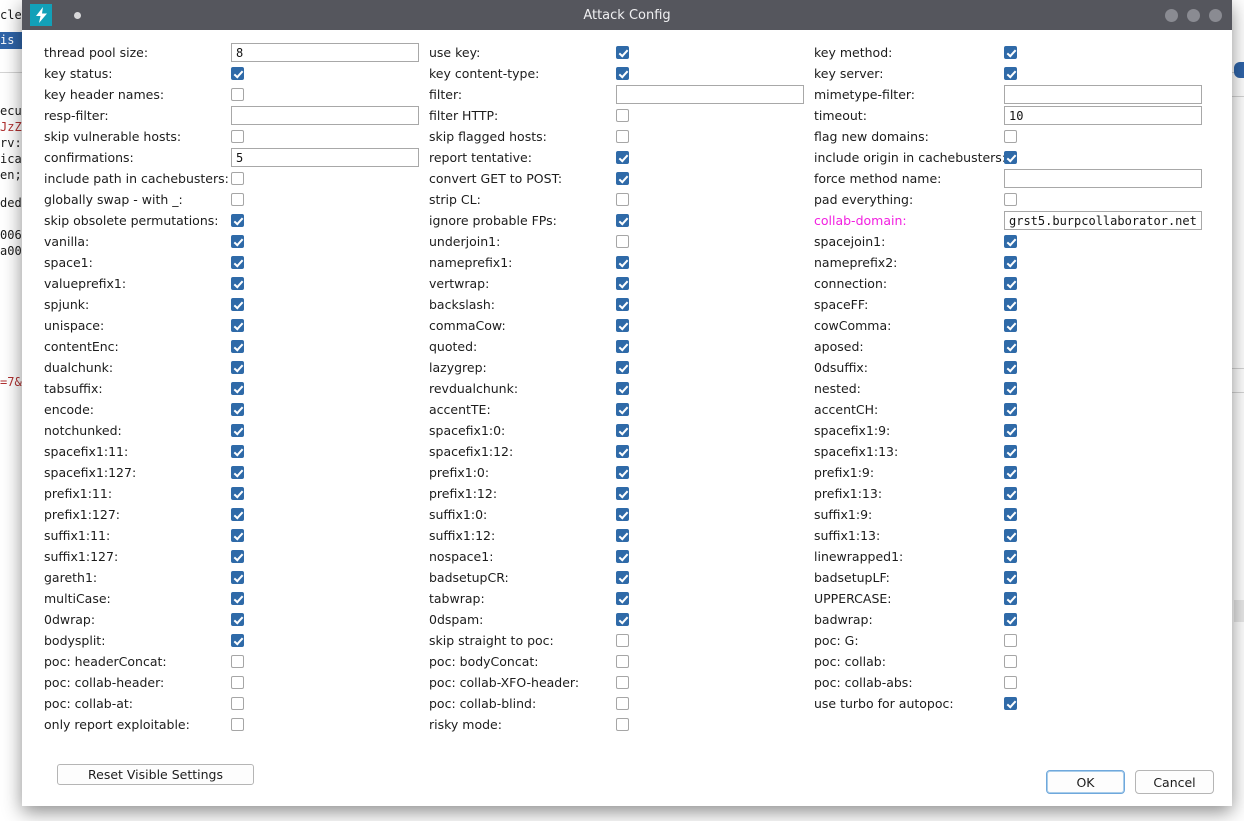 The width and height of the screenshot is (1244, 821). Describe the element at coordinates (1010, 157) in the screenshot. I see `checkbox-include-origin-in-cachebusters` at that location.